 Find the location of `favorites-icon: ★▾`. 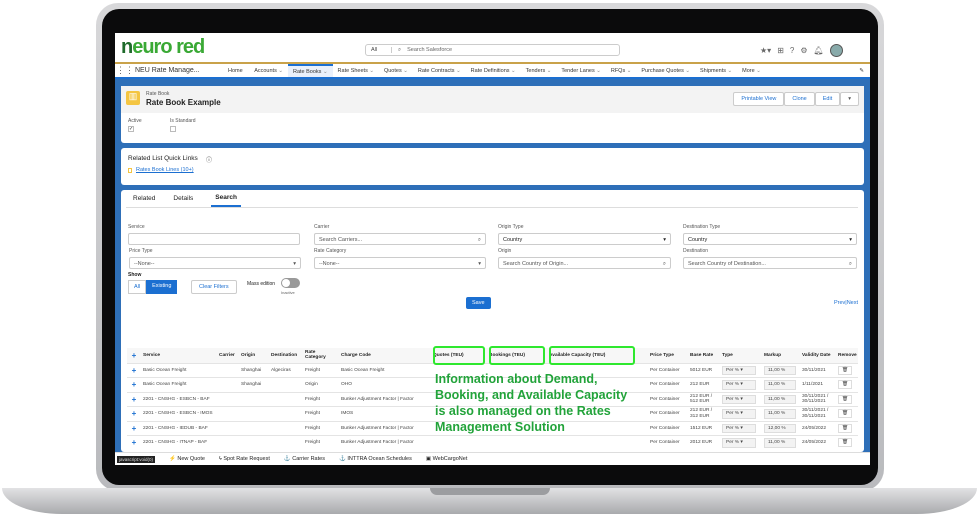

favorites-icon: ★▾ is located at coordinates (766, 50).